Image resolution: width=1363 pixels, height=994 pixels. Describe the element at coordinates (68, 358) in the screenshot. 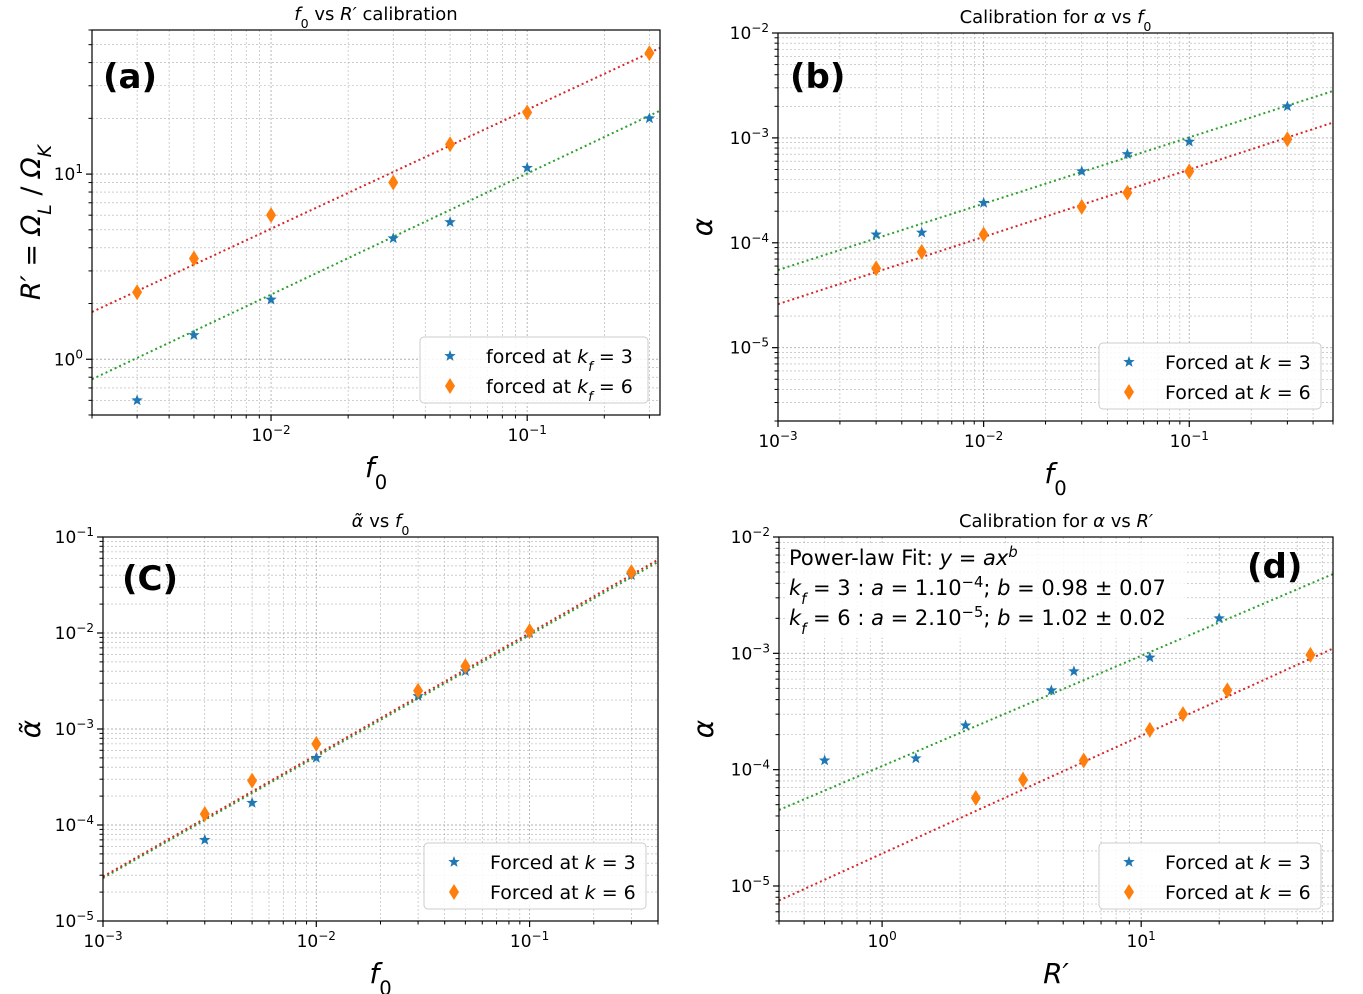

I see `y-tick-label: 10⁰` at that location.